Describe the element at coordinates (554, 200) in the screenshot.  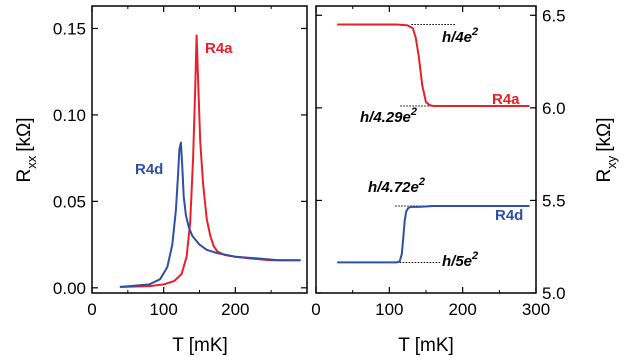
I see `rxy-y-tick-label: 5.5` at that location.